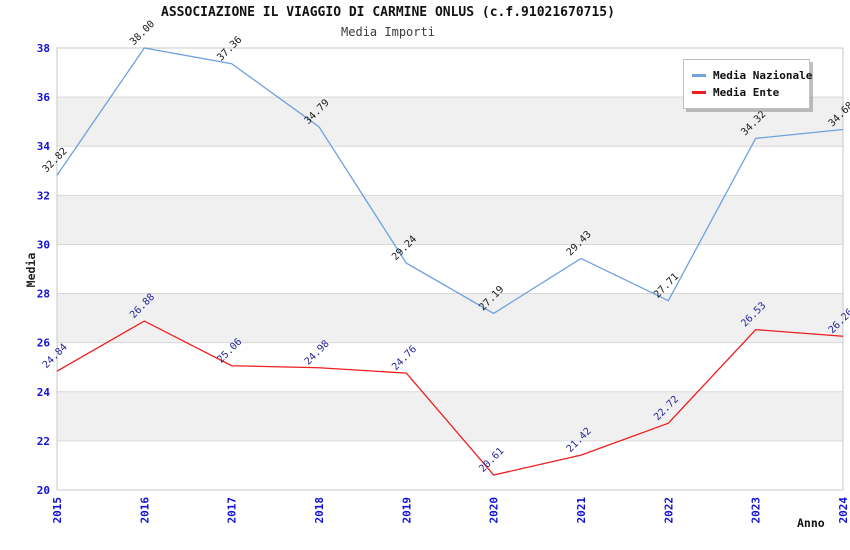 The image size is (850, 550). Describe the element at coordinates (31, 270) in the screenshot. I see `y-axis-label: Media` at that location.